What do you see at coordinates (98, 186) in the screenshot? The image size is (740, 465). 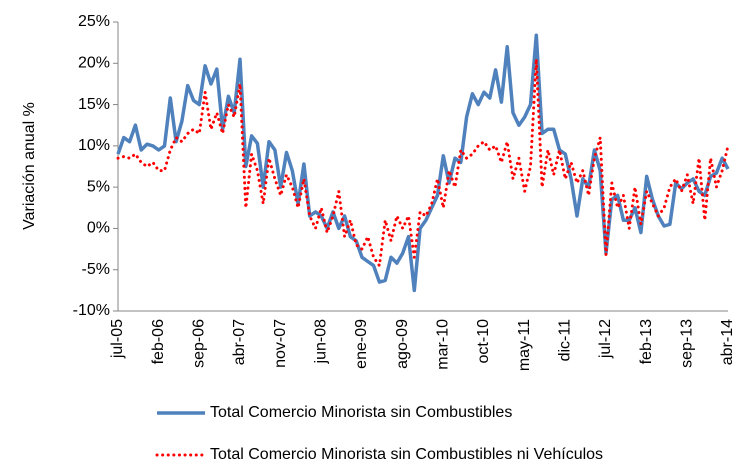 I see `y-tick-label: 5%` at bounding box center [98, 186].